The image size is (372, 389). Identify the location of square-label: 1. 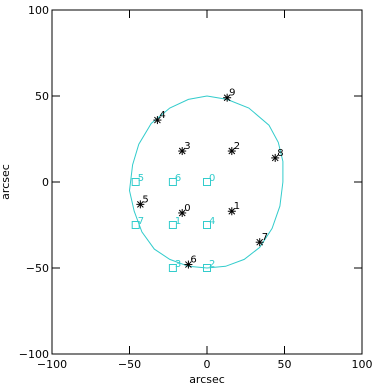
(178, 221).